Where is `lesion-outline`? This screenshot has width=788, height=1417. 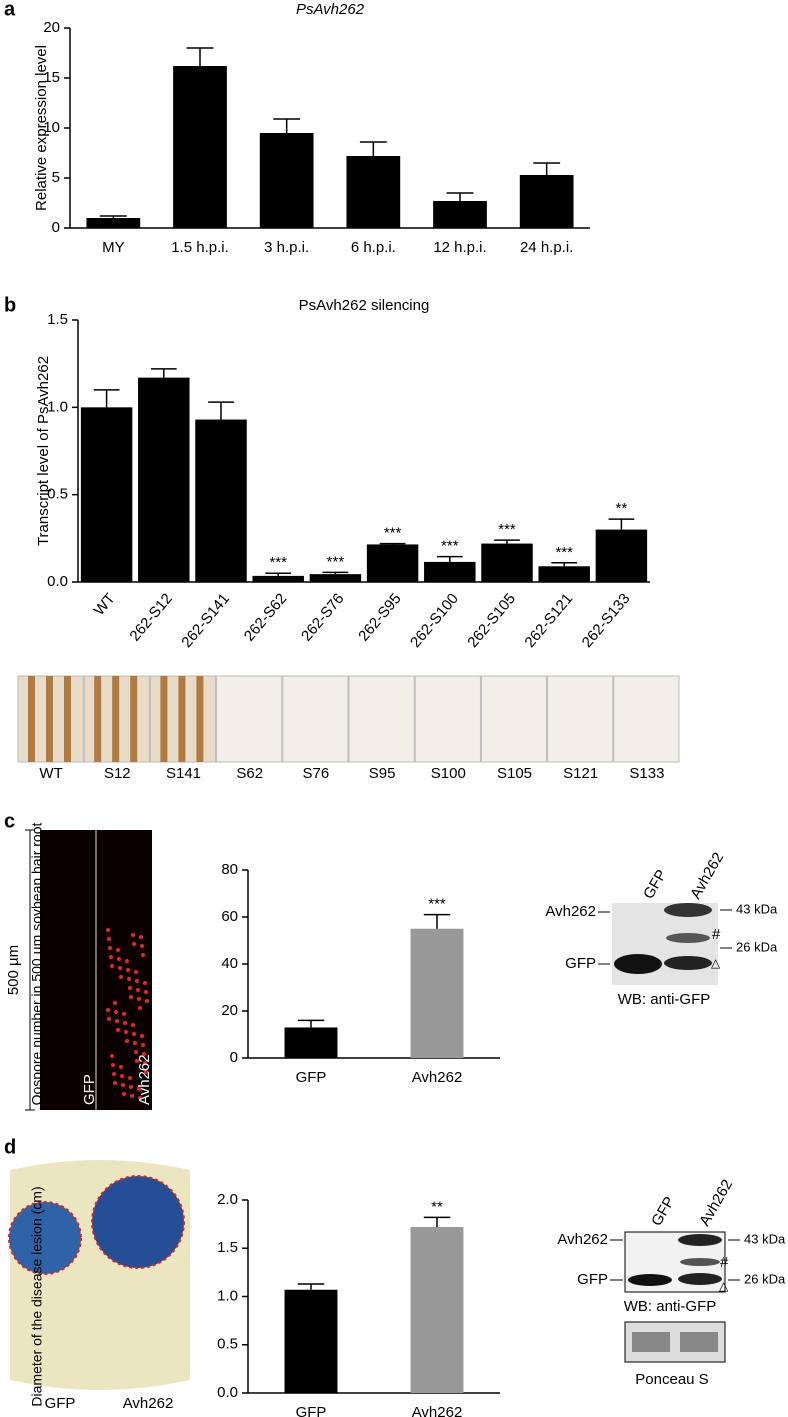 lesion-outline is located at coordinates (138, 1222).